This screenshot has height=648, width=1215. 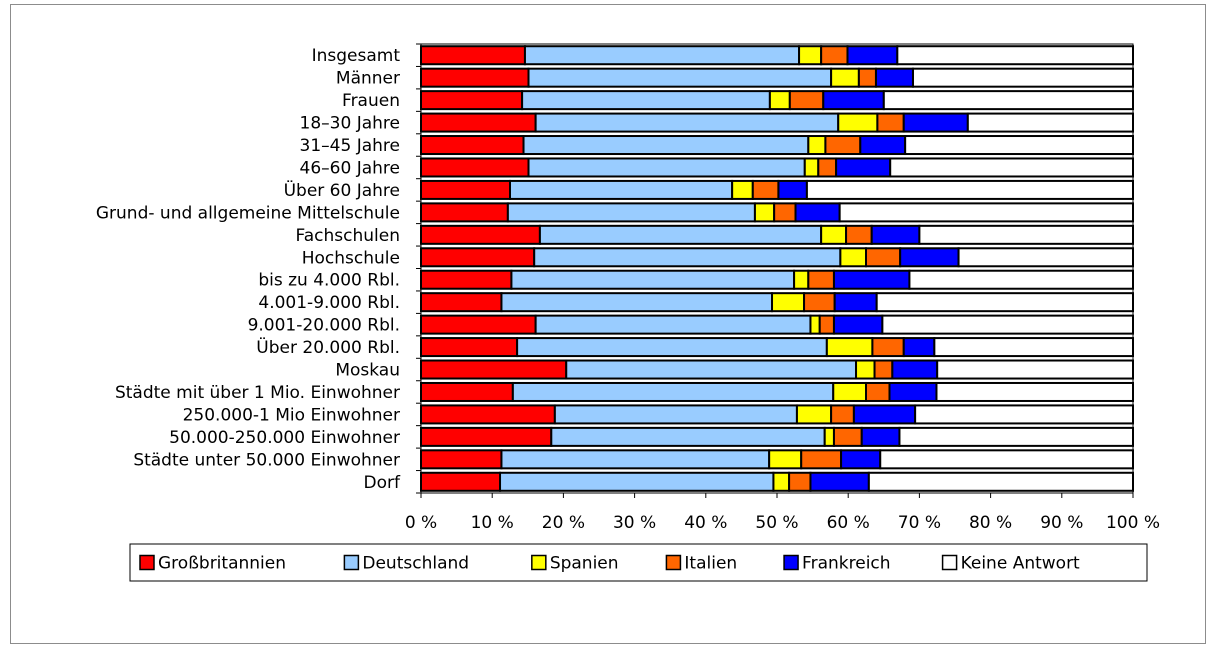 I want to click on legend-label: Italien, so click(x=710, y=564).